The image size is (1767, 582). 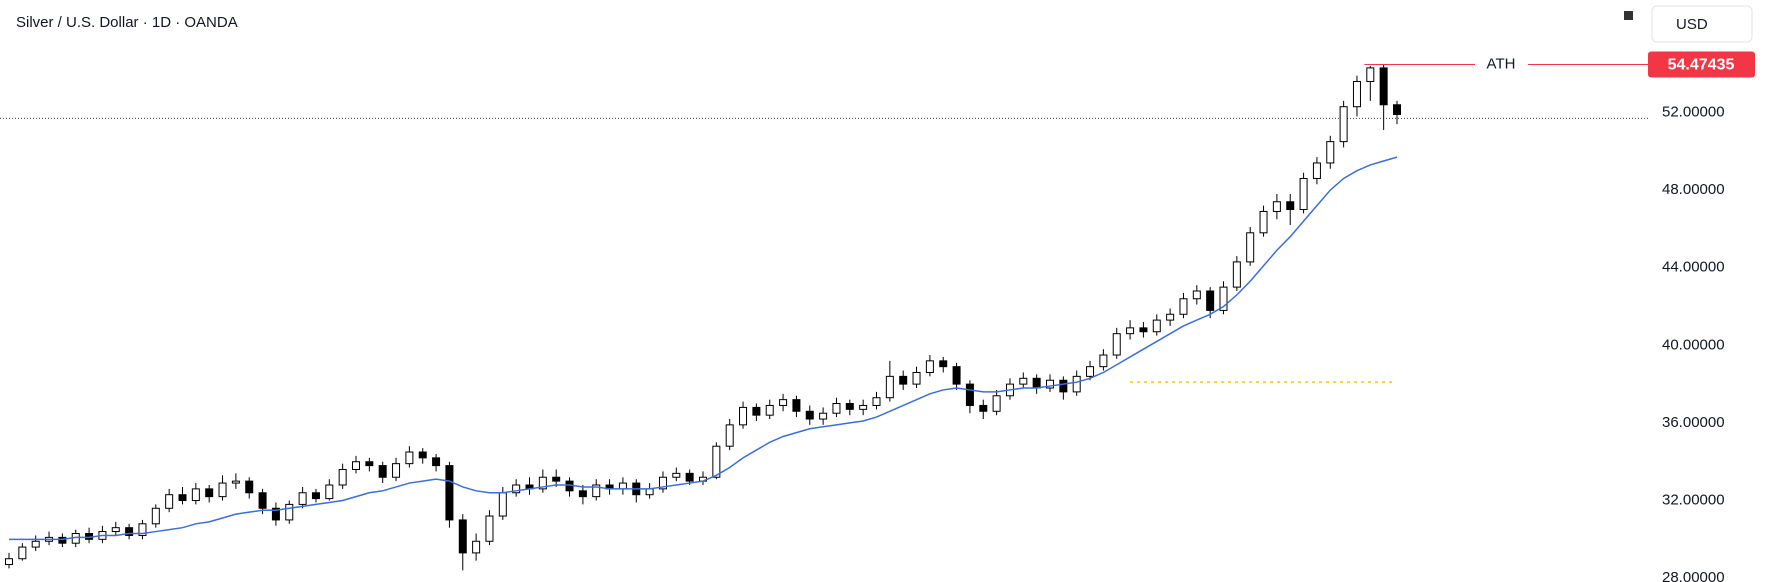 I want to click on menu-icon, so click(x=1628, y=15).